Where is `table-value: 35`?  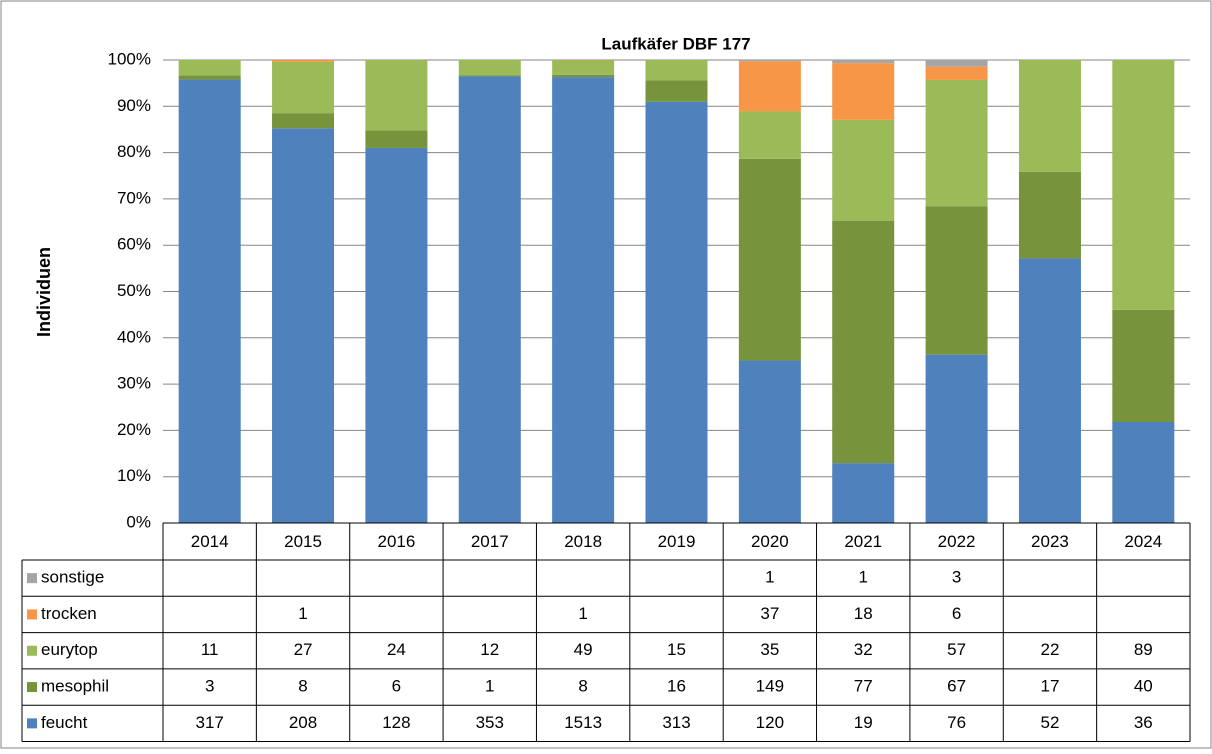 table-value: 35 is located at coordinates (769, 649).